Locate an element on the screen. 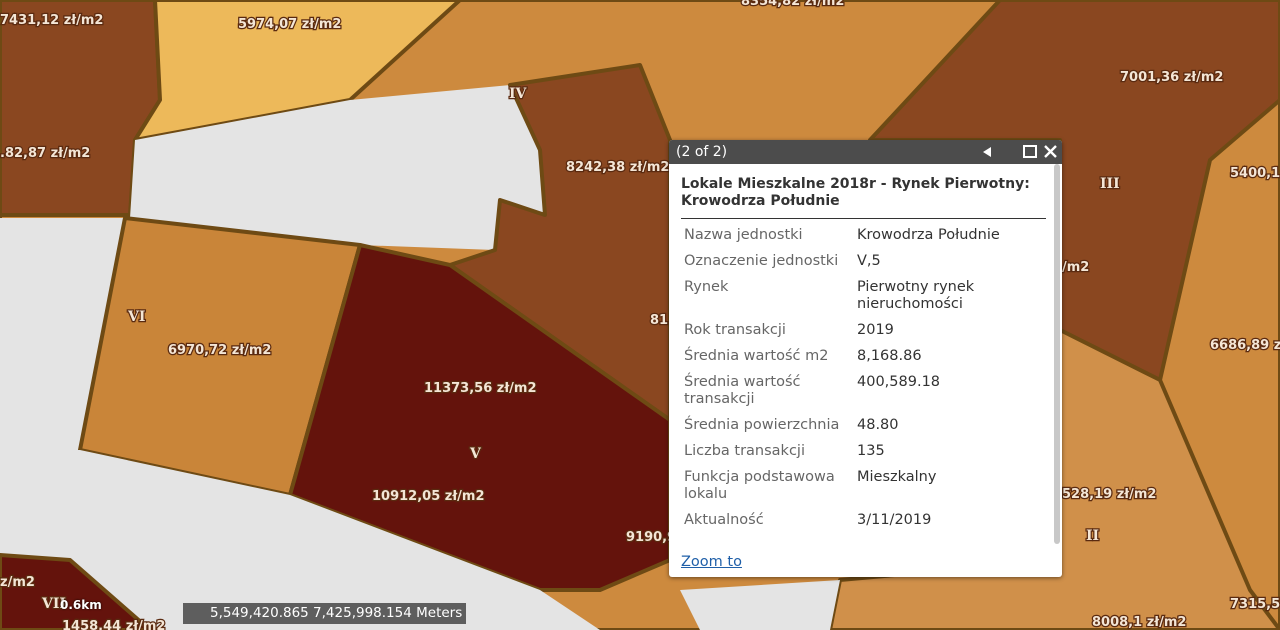 This screenshot has width=1280, height=630. map-label: 7315,5 is located at coordinates (1255, 604).